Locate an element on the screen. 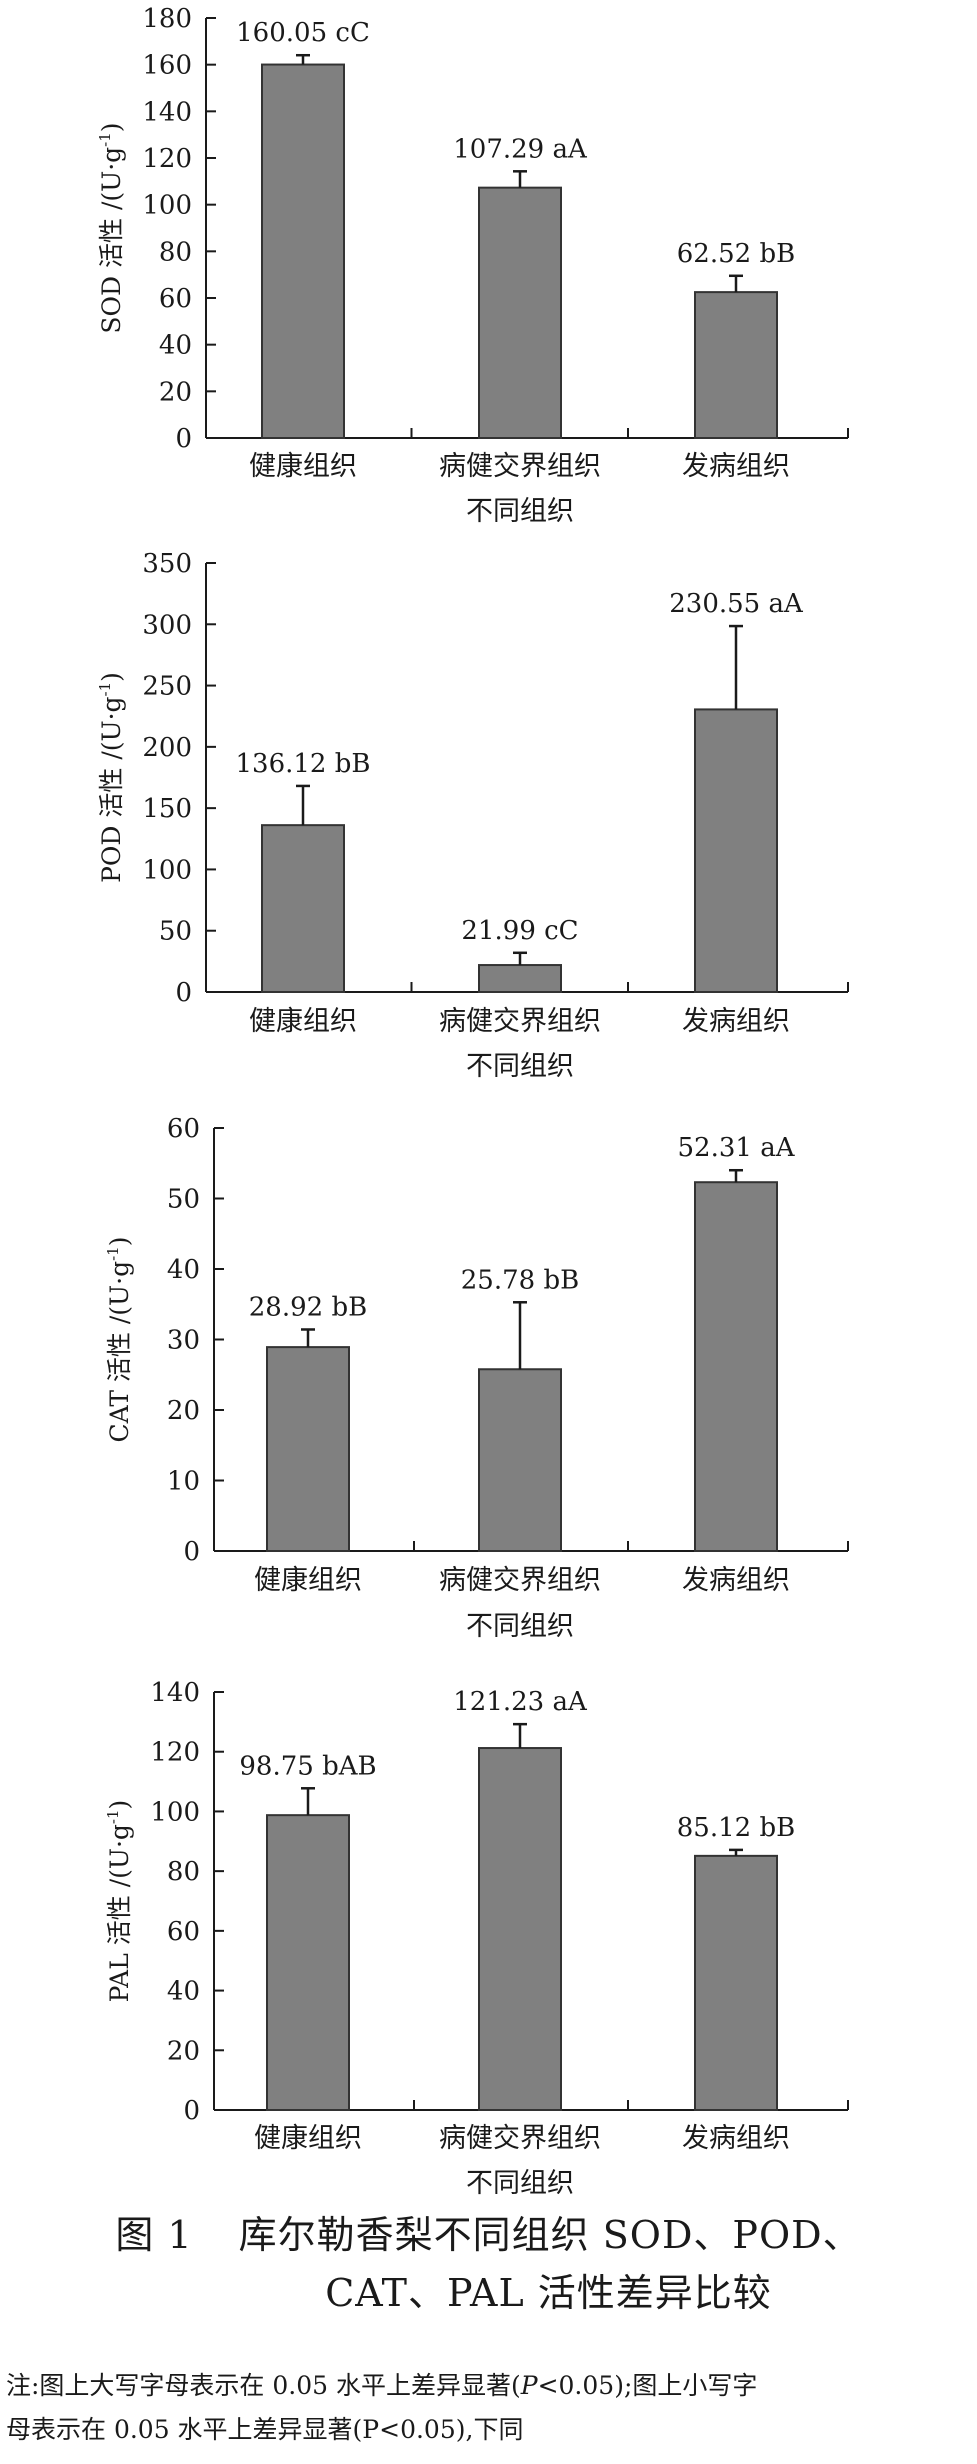 The image size is (977, 2464). pal-y-tick-label: 100 is located at coordinates (175, 1812).